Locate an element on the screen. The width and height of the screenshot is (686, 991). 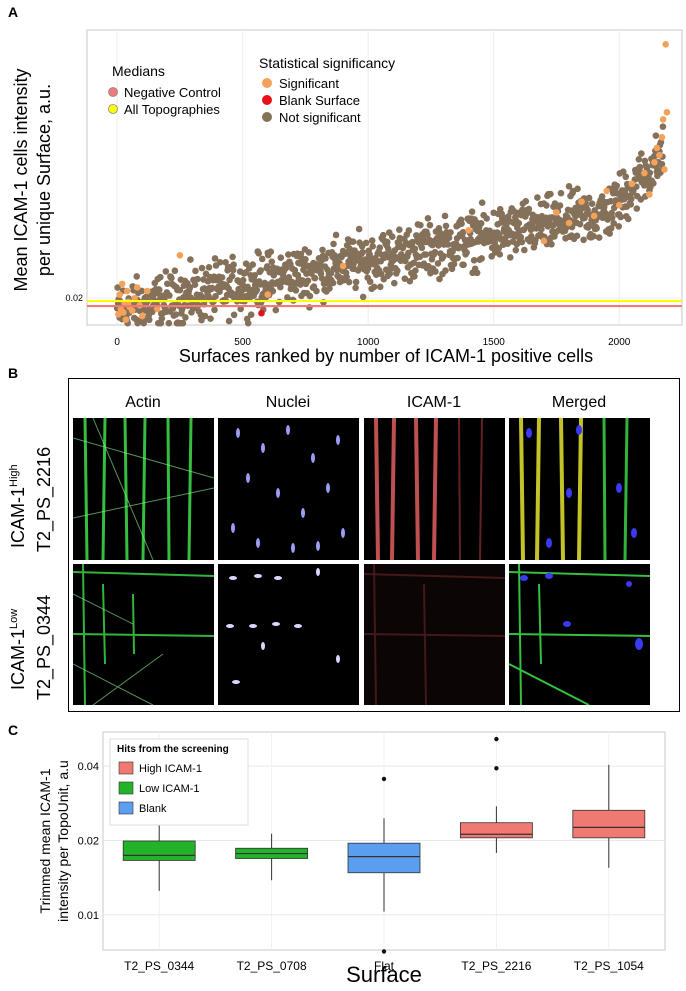
scatter-x-tick-label: 2000 is located at coordinates (619, 342).